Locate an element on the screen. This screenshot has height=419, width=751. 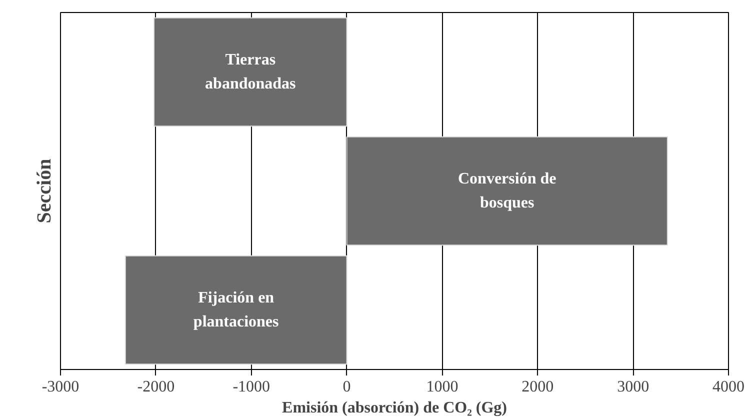
x-tick-label: -3000 is located at coordinates (61, 387).